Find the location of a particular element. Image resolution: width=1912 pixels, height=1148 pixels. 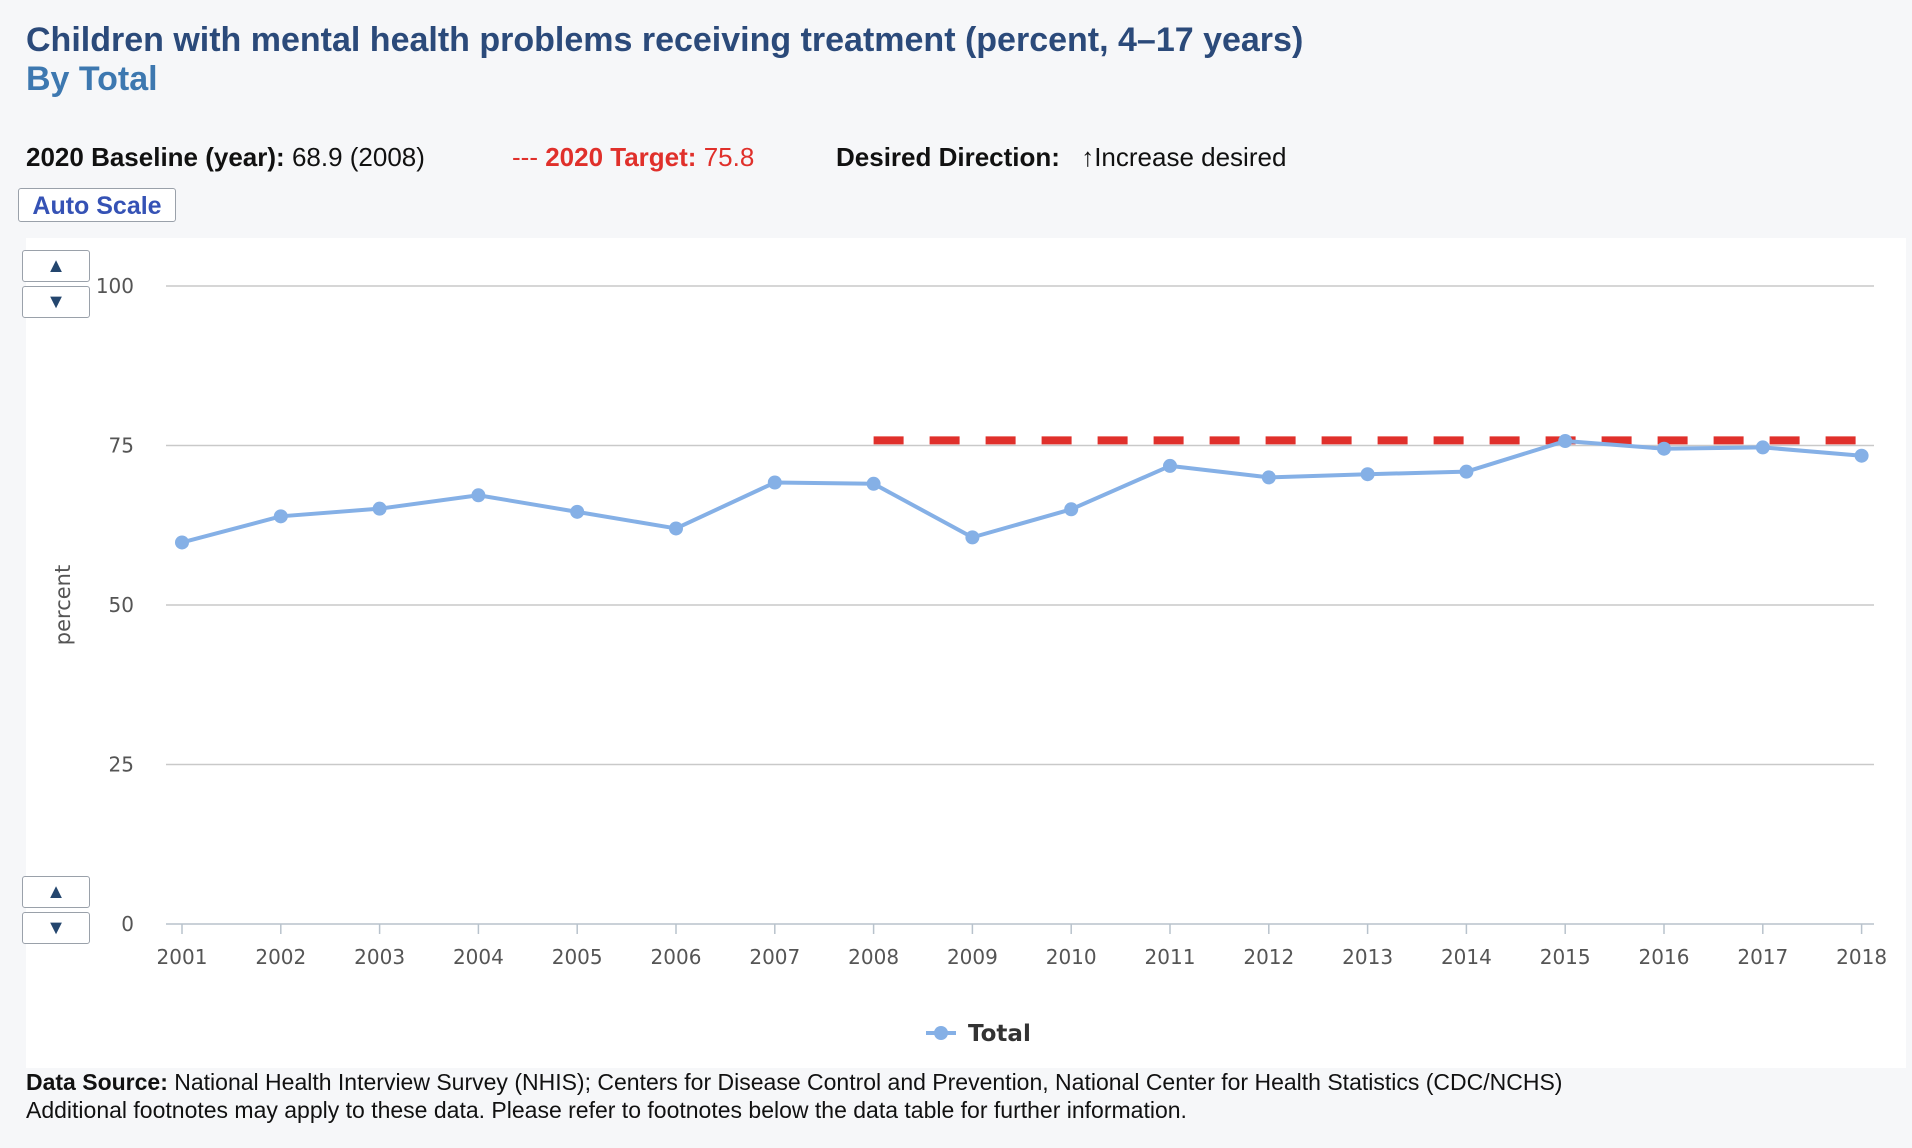

ymax-down-button: ▼ is located at coordinates (56, 302).